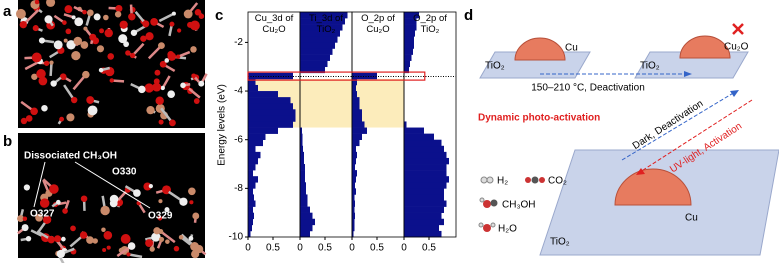  I want to click on annotation: Dissociated CH₃OH, so click(70, 156).